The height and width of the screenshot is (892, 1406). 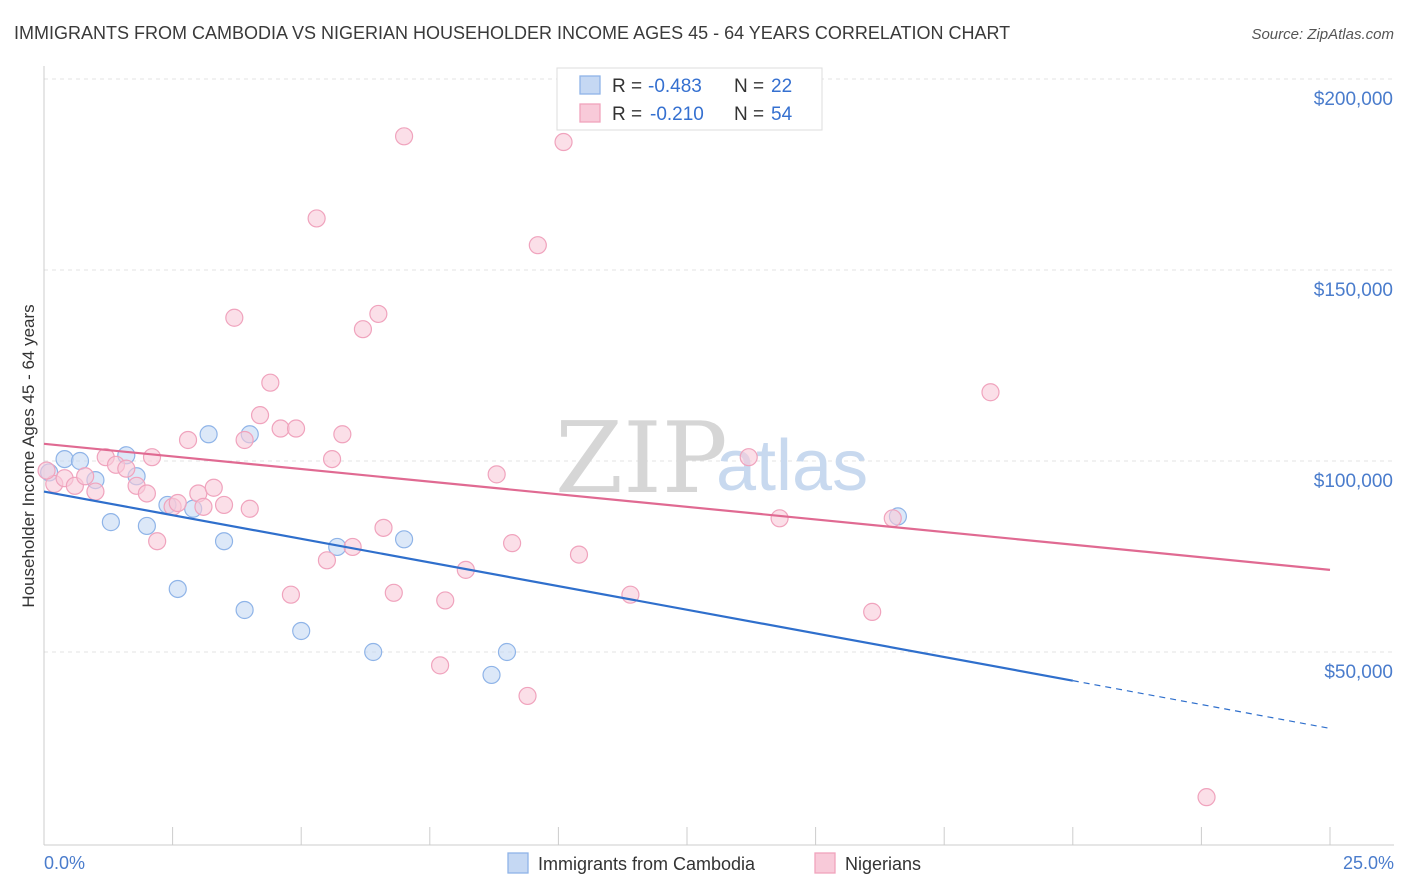 What do you see at coordinates (28, 455) in the screenshot?
I see `y-axis-title: Householder Income Ages 45 - 64 years` at bounding box center [28, 455].